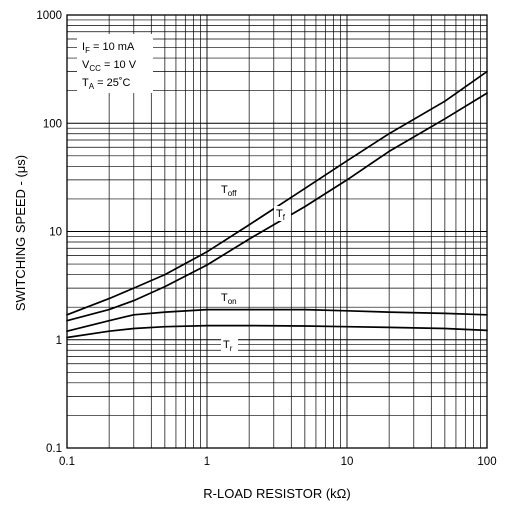 This screenshot has height=507, width=506. What do you see at coordinates (67, 462) in the screenshot?
I see `x-tick-label: 0.1` at bounding box center [67, 462].